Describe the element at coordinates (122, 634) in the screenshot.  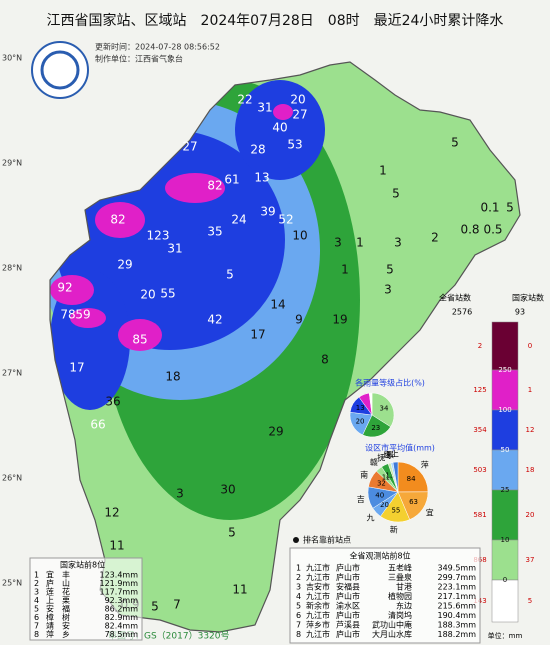
I see `table-cell: 78.5mm` at that location.